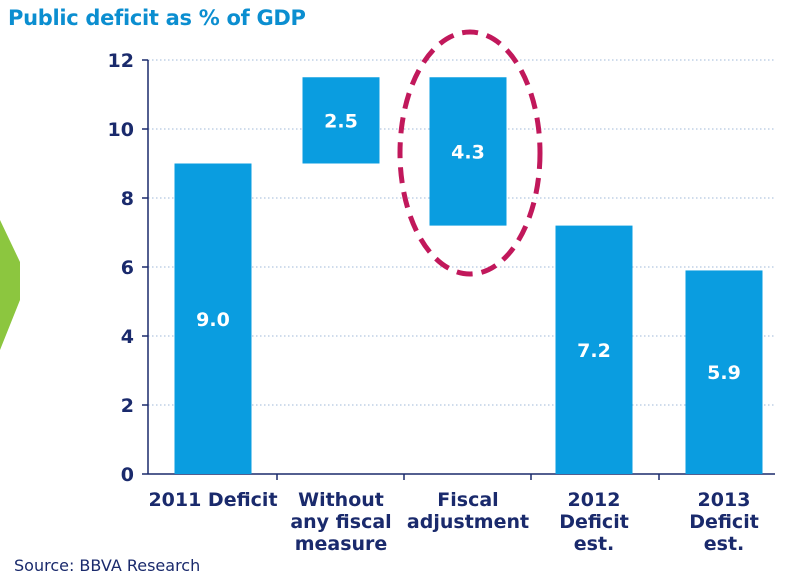  What do you see at coordinates (157, 18) in the screenshot?
I see `chart-title: Public deficit as % of GDP` at bounding box center [157, 18].